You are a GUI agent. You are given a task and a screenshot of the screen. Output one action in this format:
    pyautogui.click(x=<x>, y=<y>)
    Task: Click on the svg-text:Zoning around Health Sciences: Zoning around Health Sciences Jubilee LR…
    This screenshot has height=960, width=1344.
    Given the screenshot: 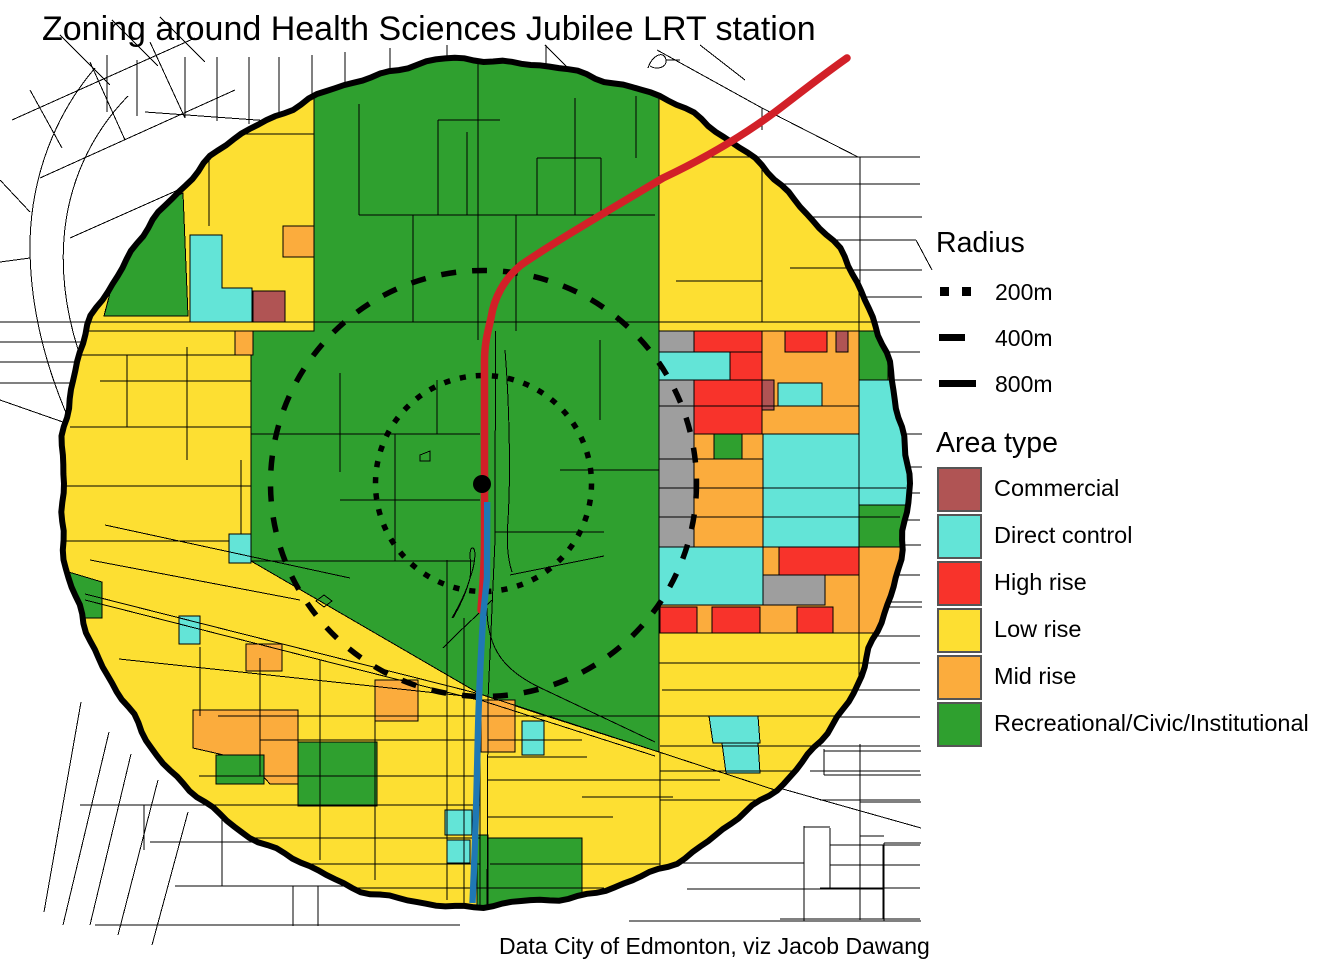 What is the action you would take?
    pyautogui.click(x=429, y=29)
    